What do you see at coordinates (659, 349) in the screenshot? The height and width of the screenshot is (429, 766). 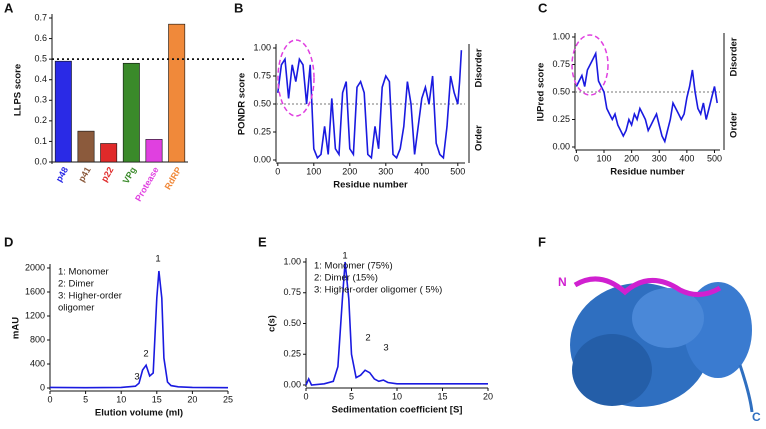 I see `protein-structure: N C` at bounding box center [659, 349].